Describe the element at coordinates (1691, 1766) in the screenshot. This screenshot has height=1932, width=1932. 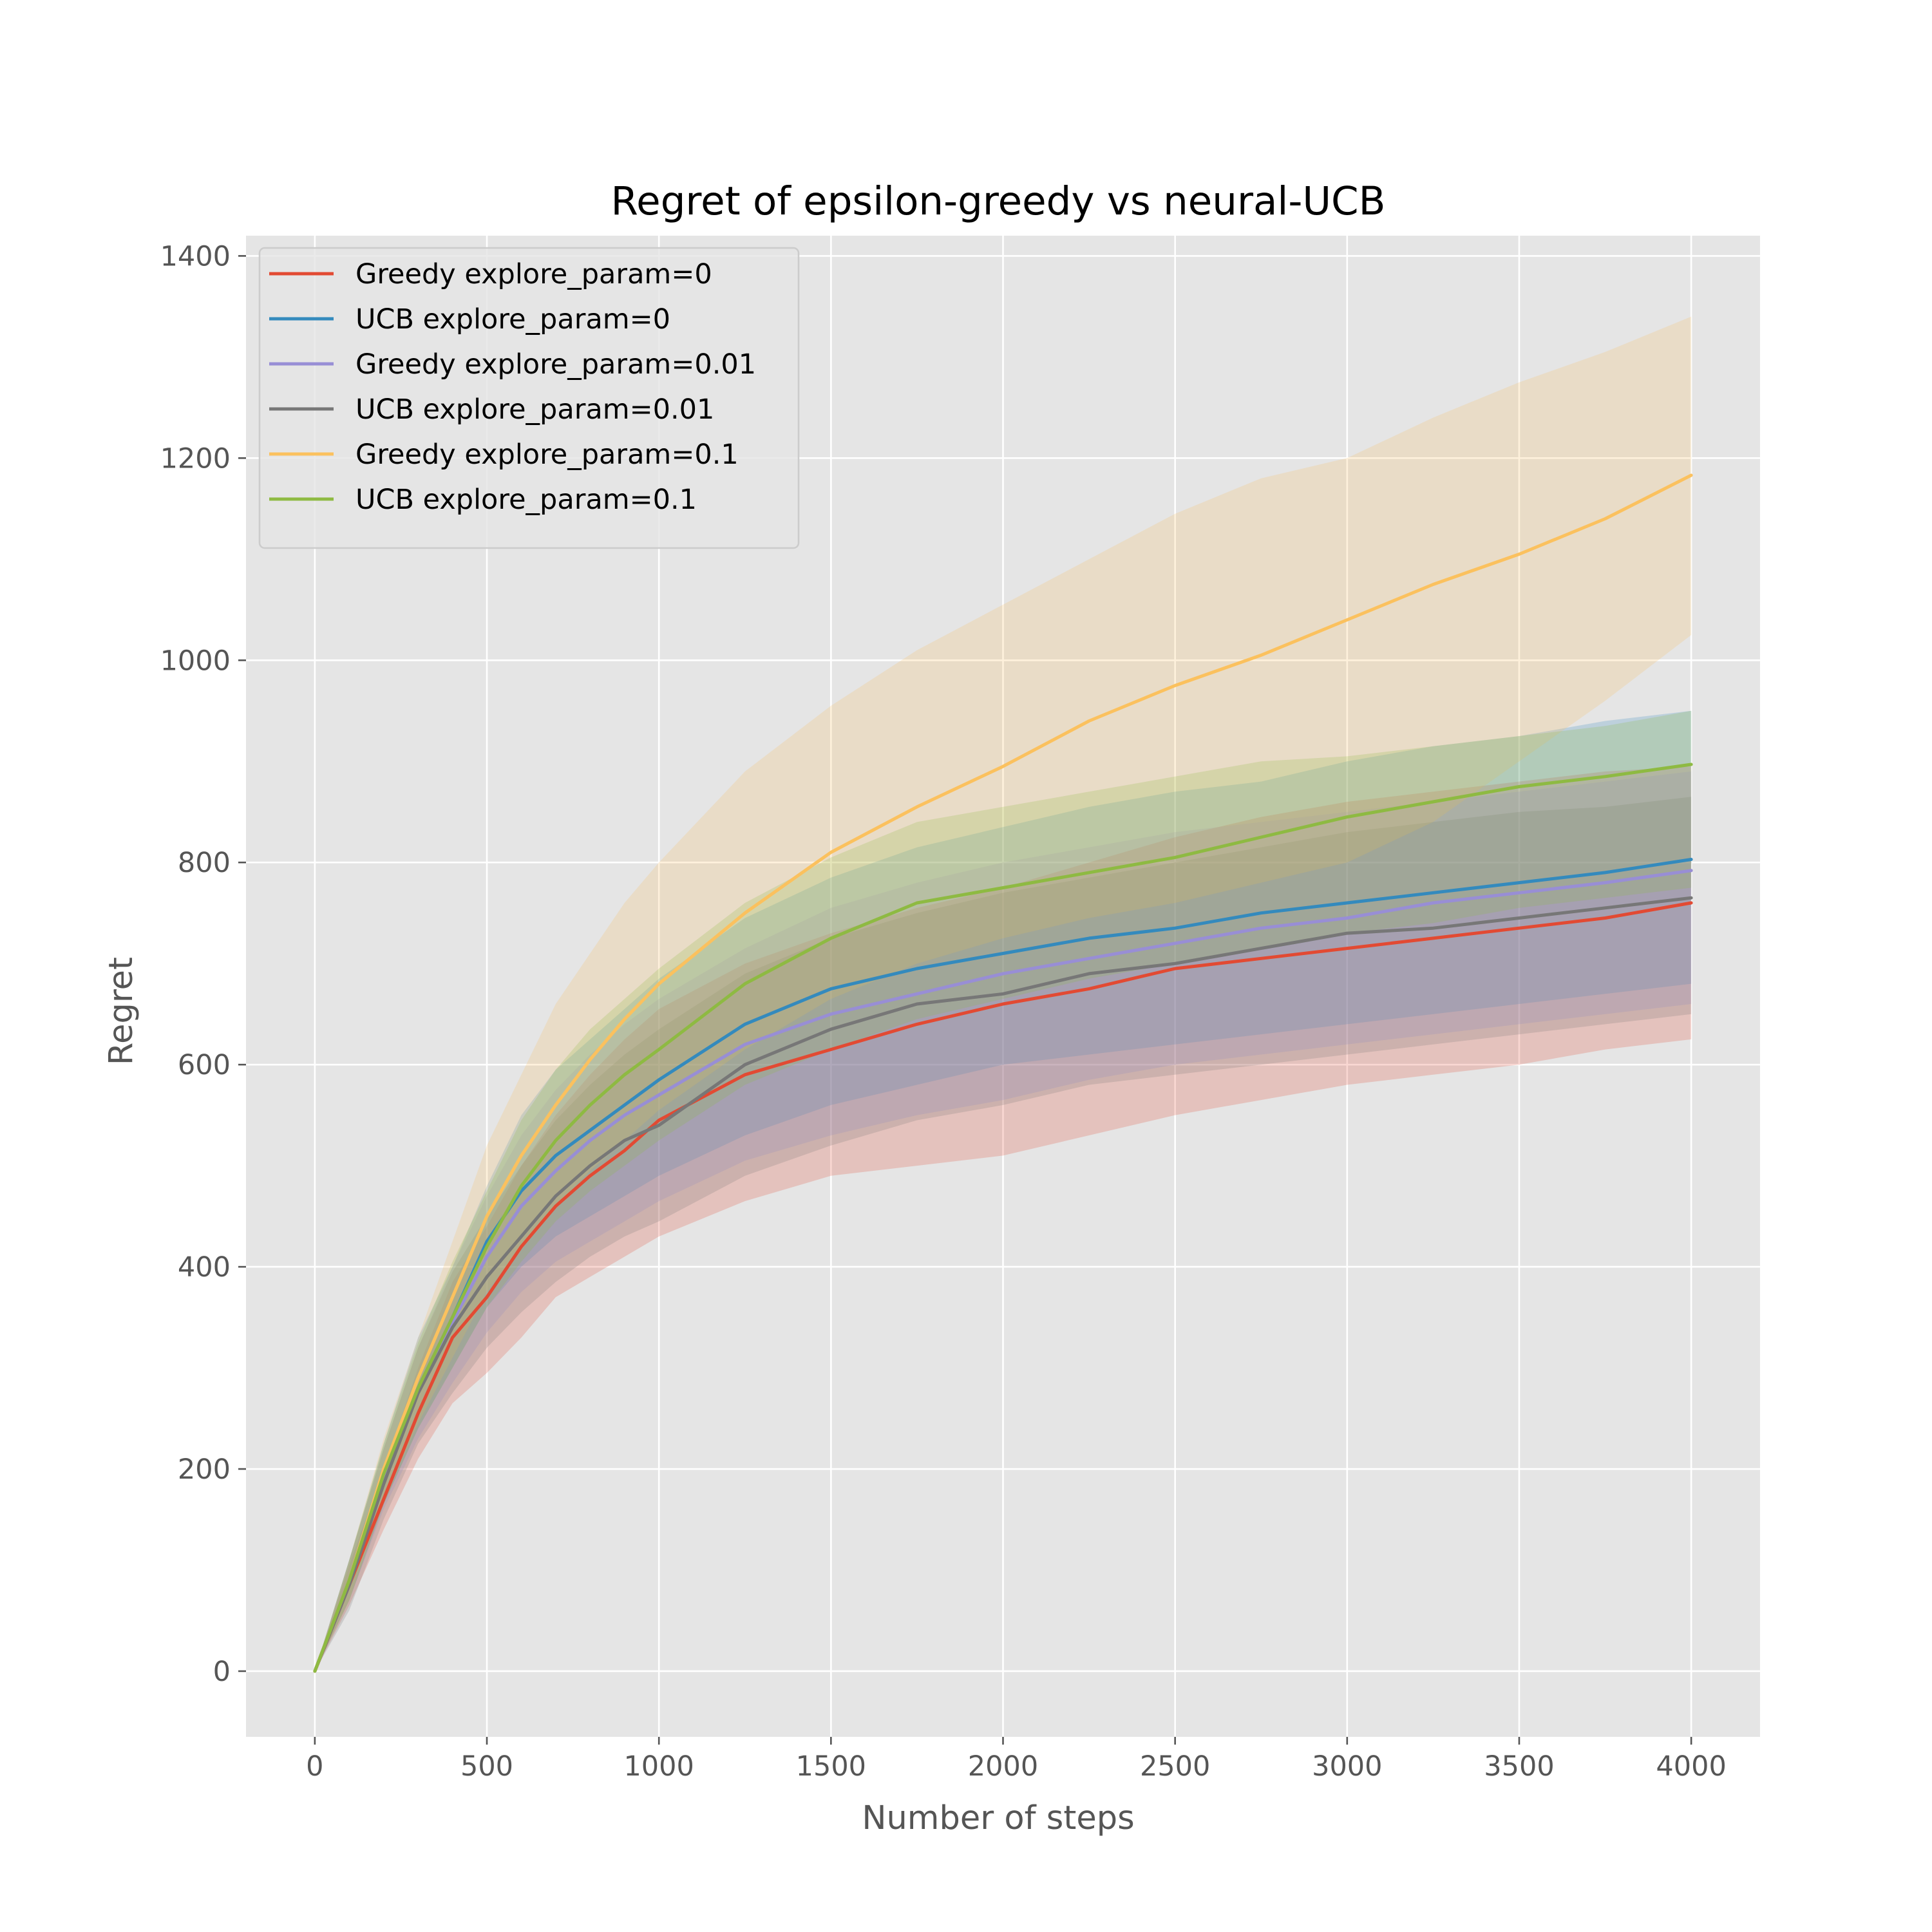
I see `x-tick-label: 4000` at that location.